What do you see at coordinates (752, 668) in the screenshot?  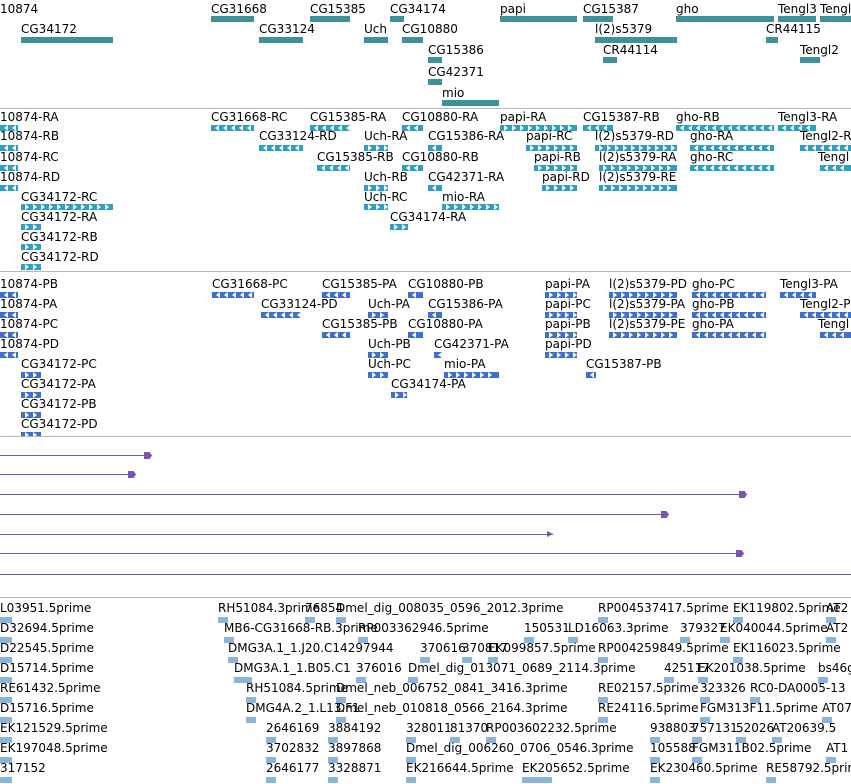 I see `est-label-ek201038-5prime: EK201038.5prime` at bounding box center [752, 668].